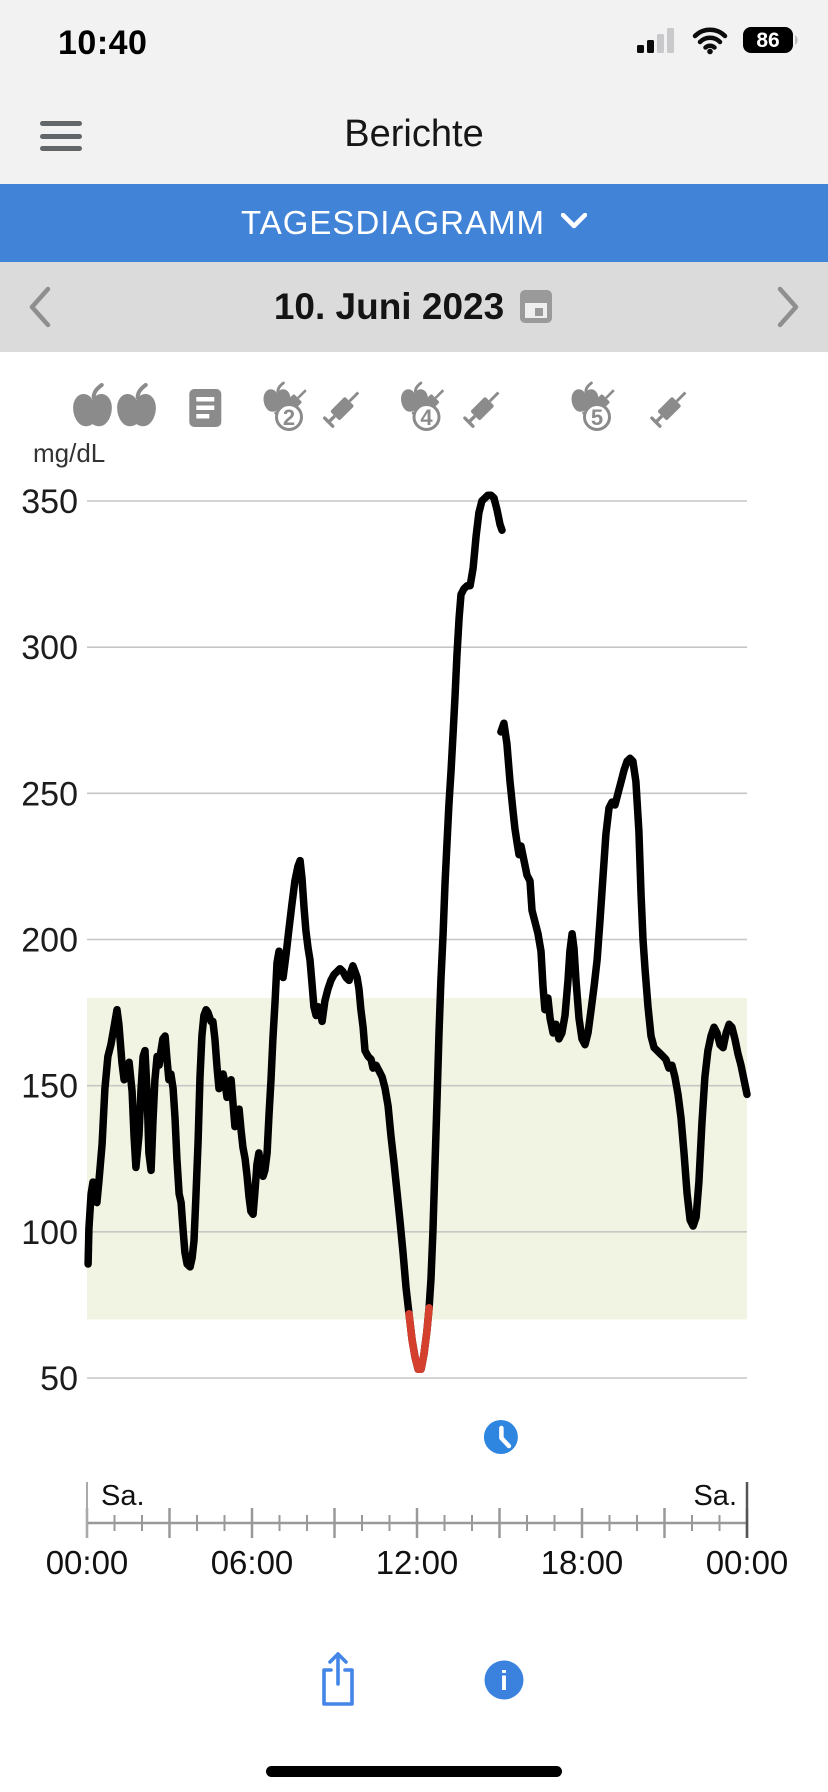 This screenshot has height=1792, width=828. Describe the element at coordinates (49, 502) in the screenshot. I see `y-axis-label-350: 350` at that location.